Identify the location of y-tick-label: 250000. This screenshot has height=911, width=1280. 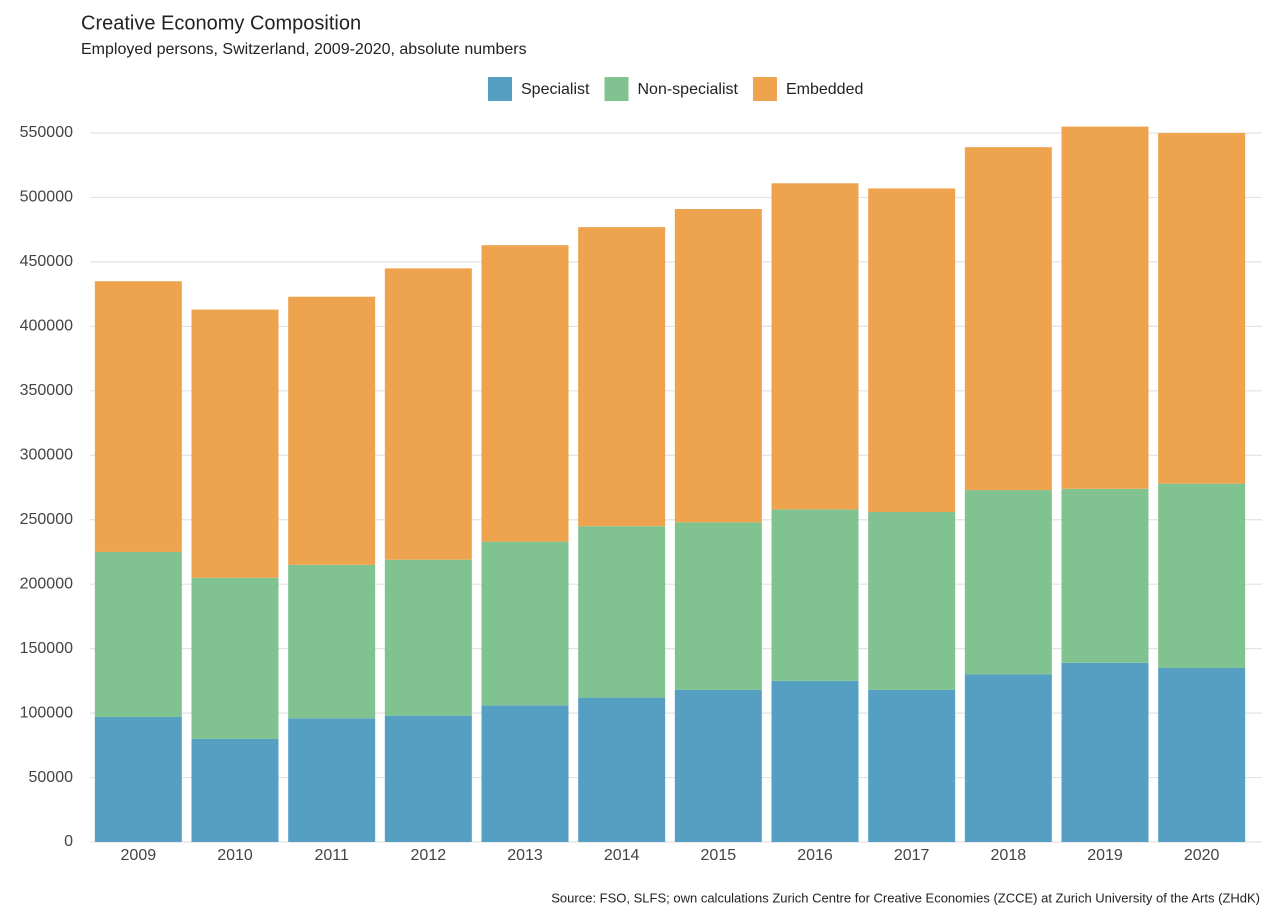
(46, 519).